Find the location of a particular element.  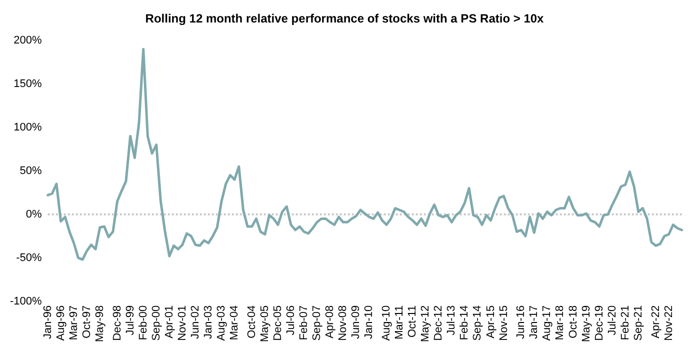

x-tick-label: Sep-00 is located at coordinates (156, 323).